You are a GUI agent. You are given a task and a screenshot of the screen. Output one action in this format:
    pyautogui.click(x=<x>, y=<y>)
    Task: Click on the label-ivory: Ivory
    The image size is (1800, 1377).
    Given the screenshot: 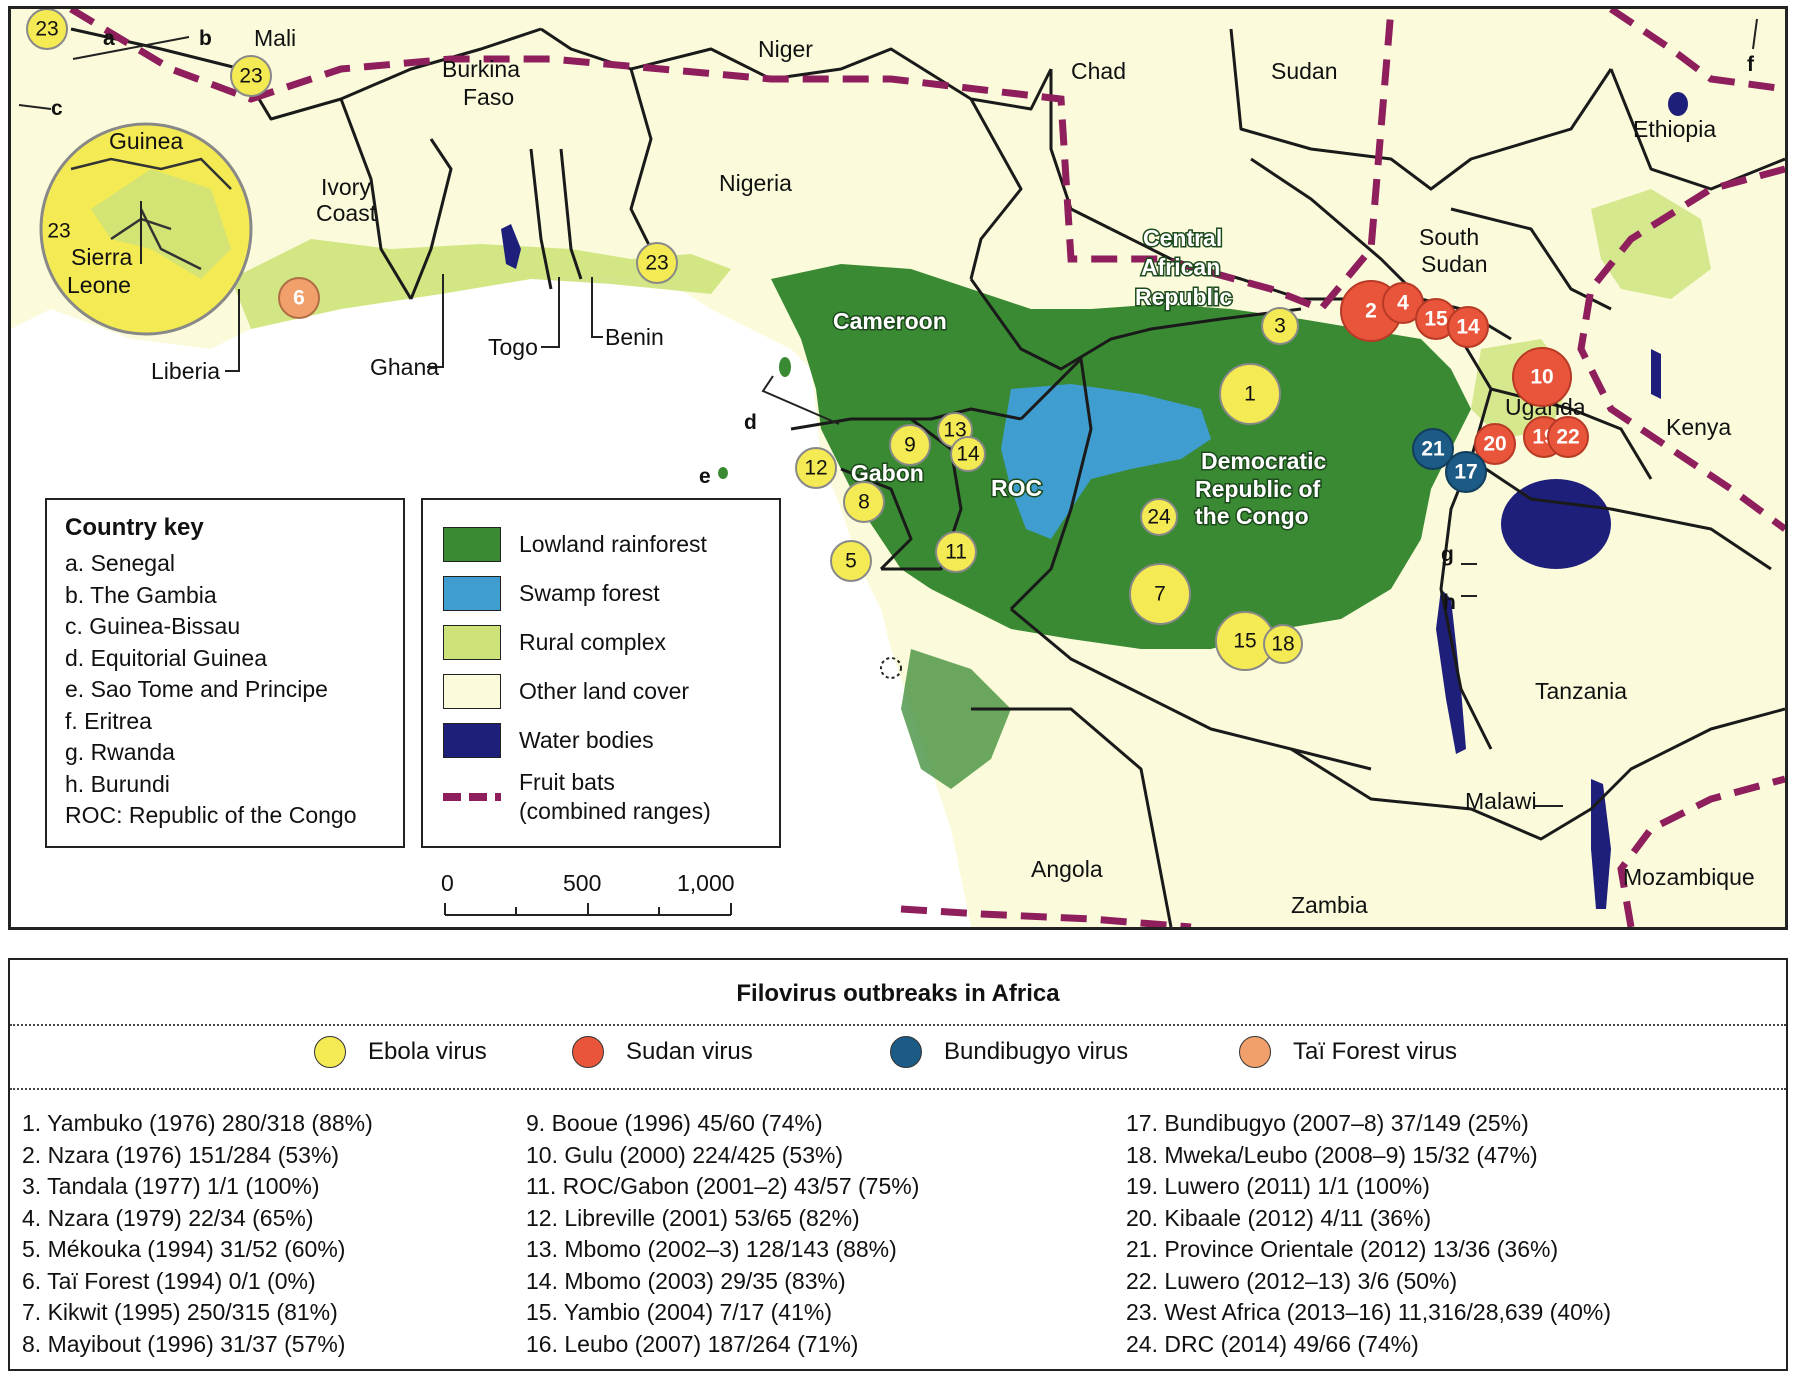 What is the action you would take?
    pyautogui.click(x=346, y=187)
    